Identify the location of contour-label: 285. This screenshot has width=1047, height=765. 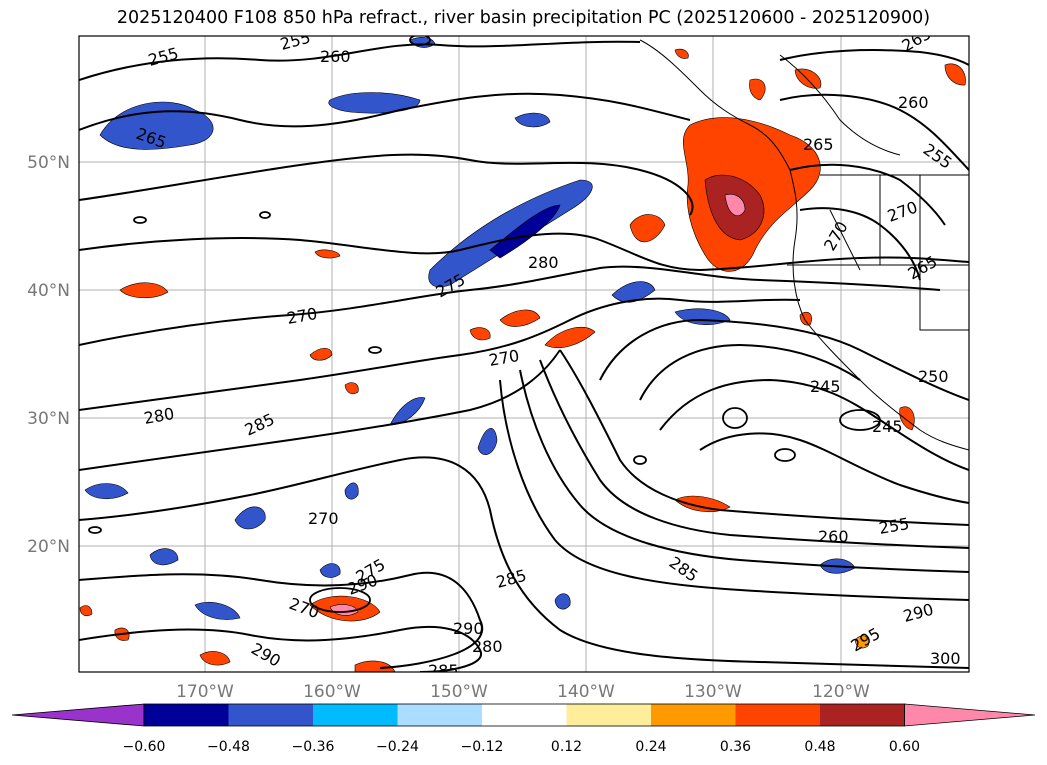
(443, 670).